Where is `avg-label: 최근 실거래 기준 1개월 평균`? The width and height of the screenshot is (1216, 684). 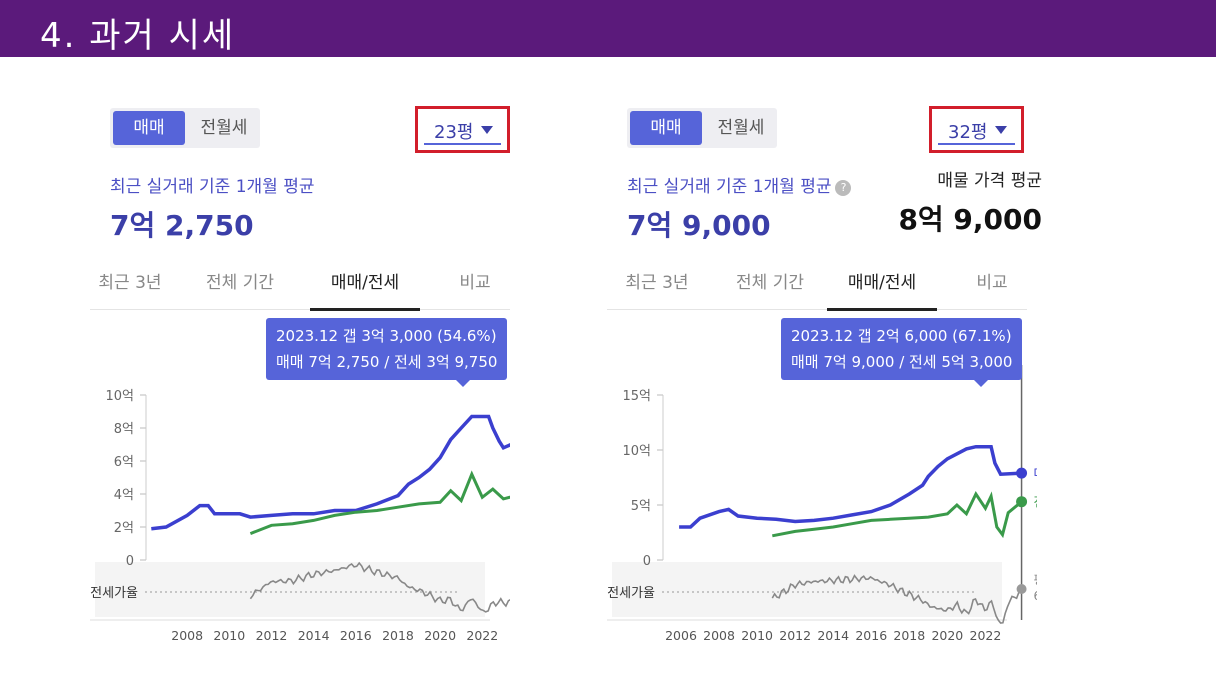
avg-label: 최근 실거래 기준 1개월 평균 is located at coordinates (212, 187).